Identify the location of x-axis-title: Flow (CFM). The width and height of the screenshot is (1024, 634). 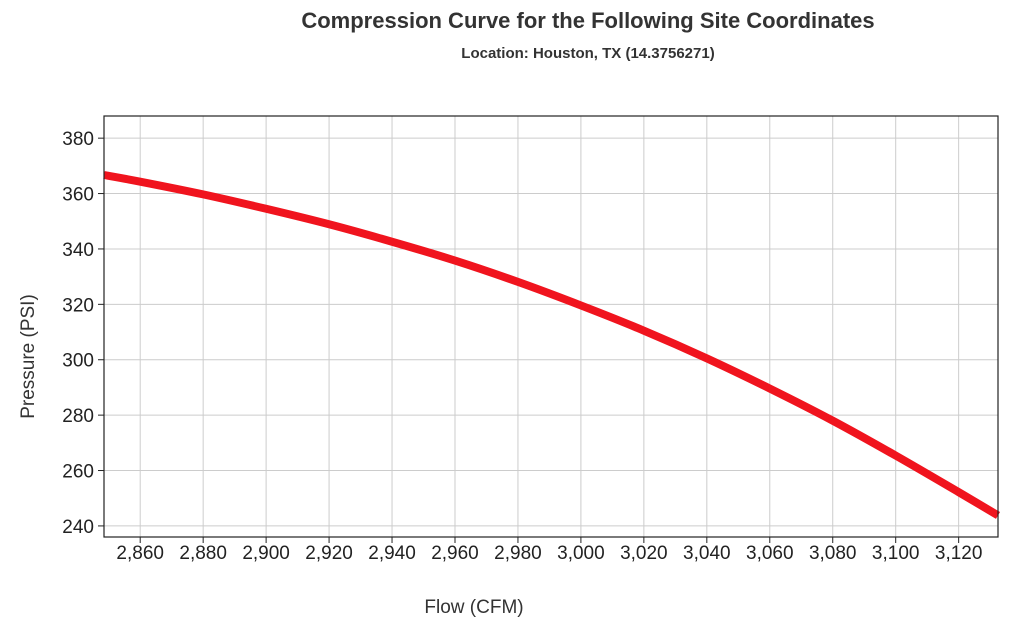
(473, 607).